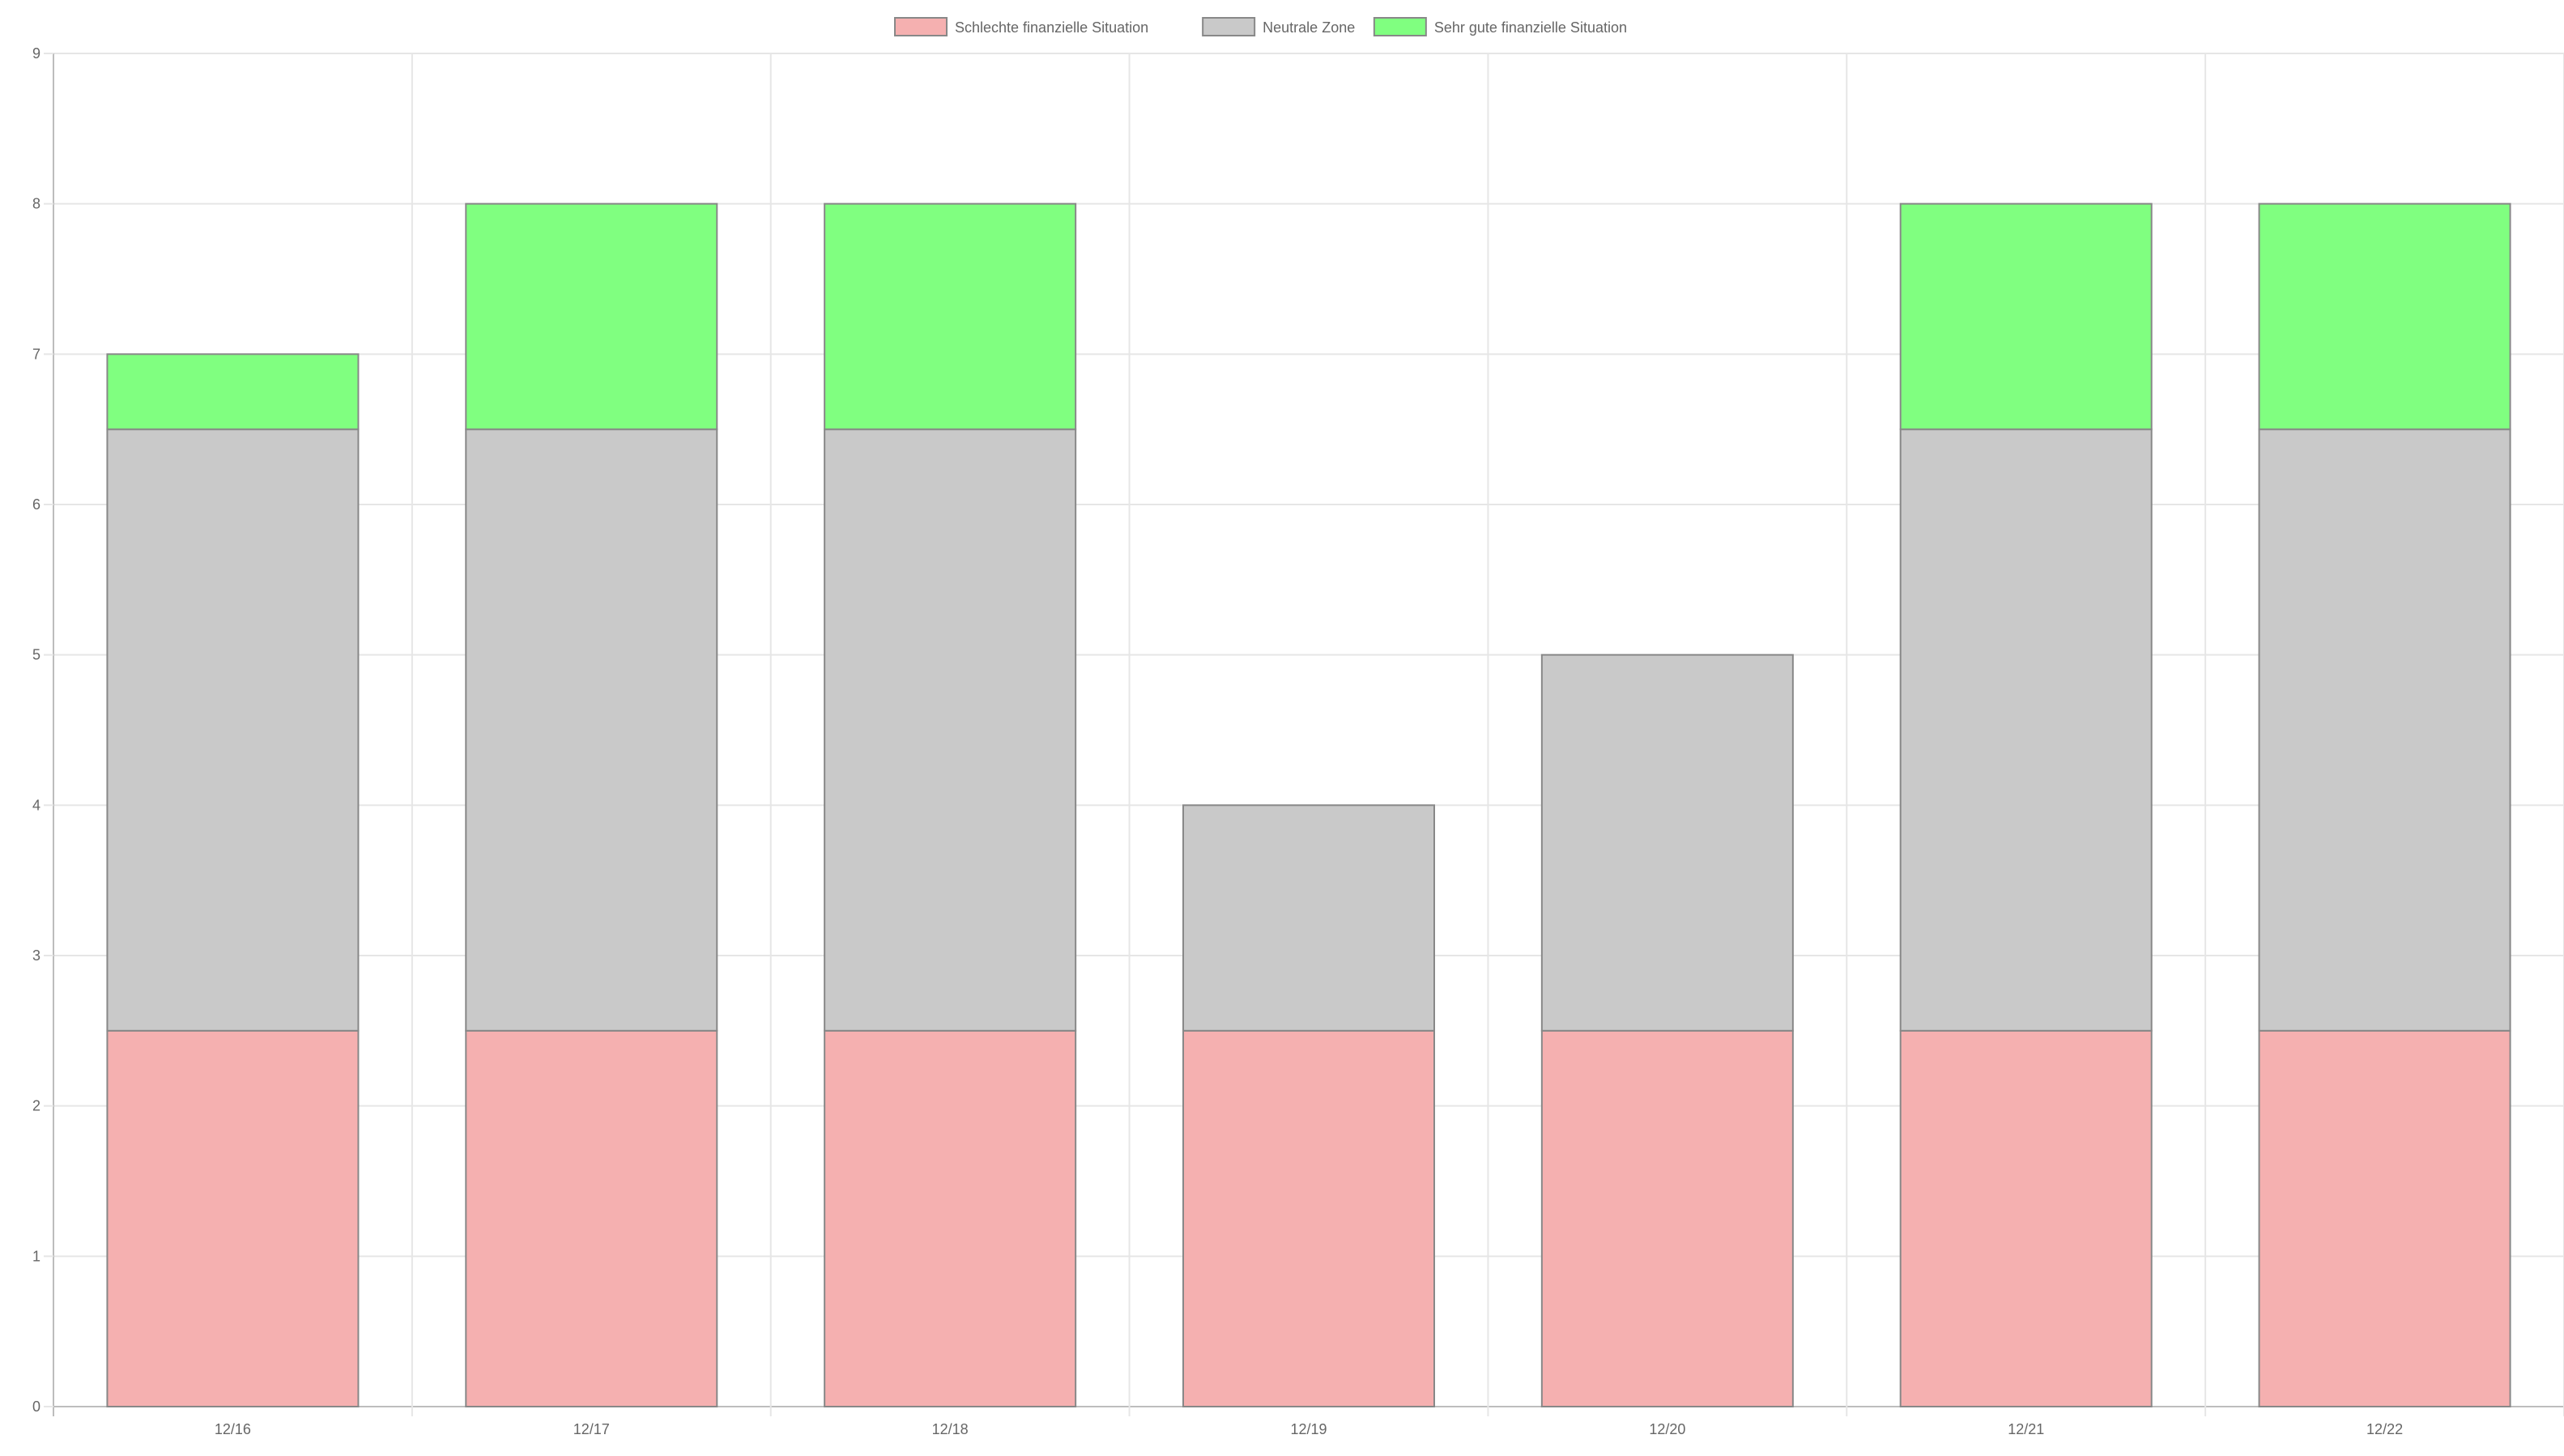 Image resolution: width=2564 pixels, height=1456 pixels. I want to click on x-tick-label: 12/18, so click(950, 1429).